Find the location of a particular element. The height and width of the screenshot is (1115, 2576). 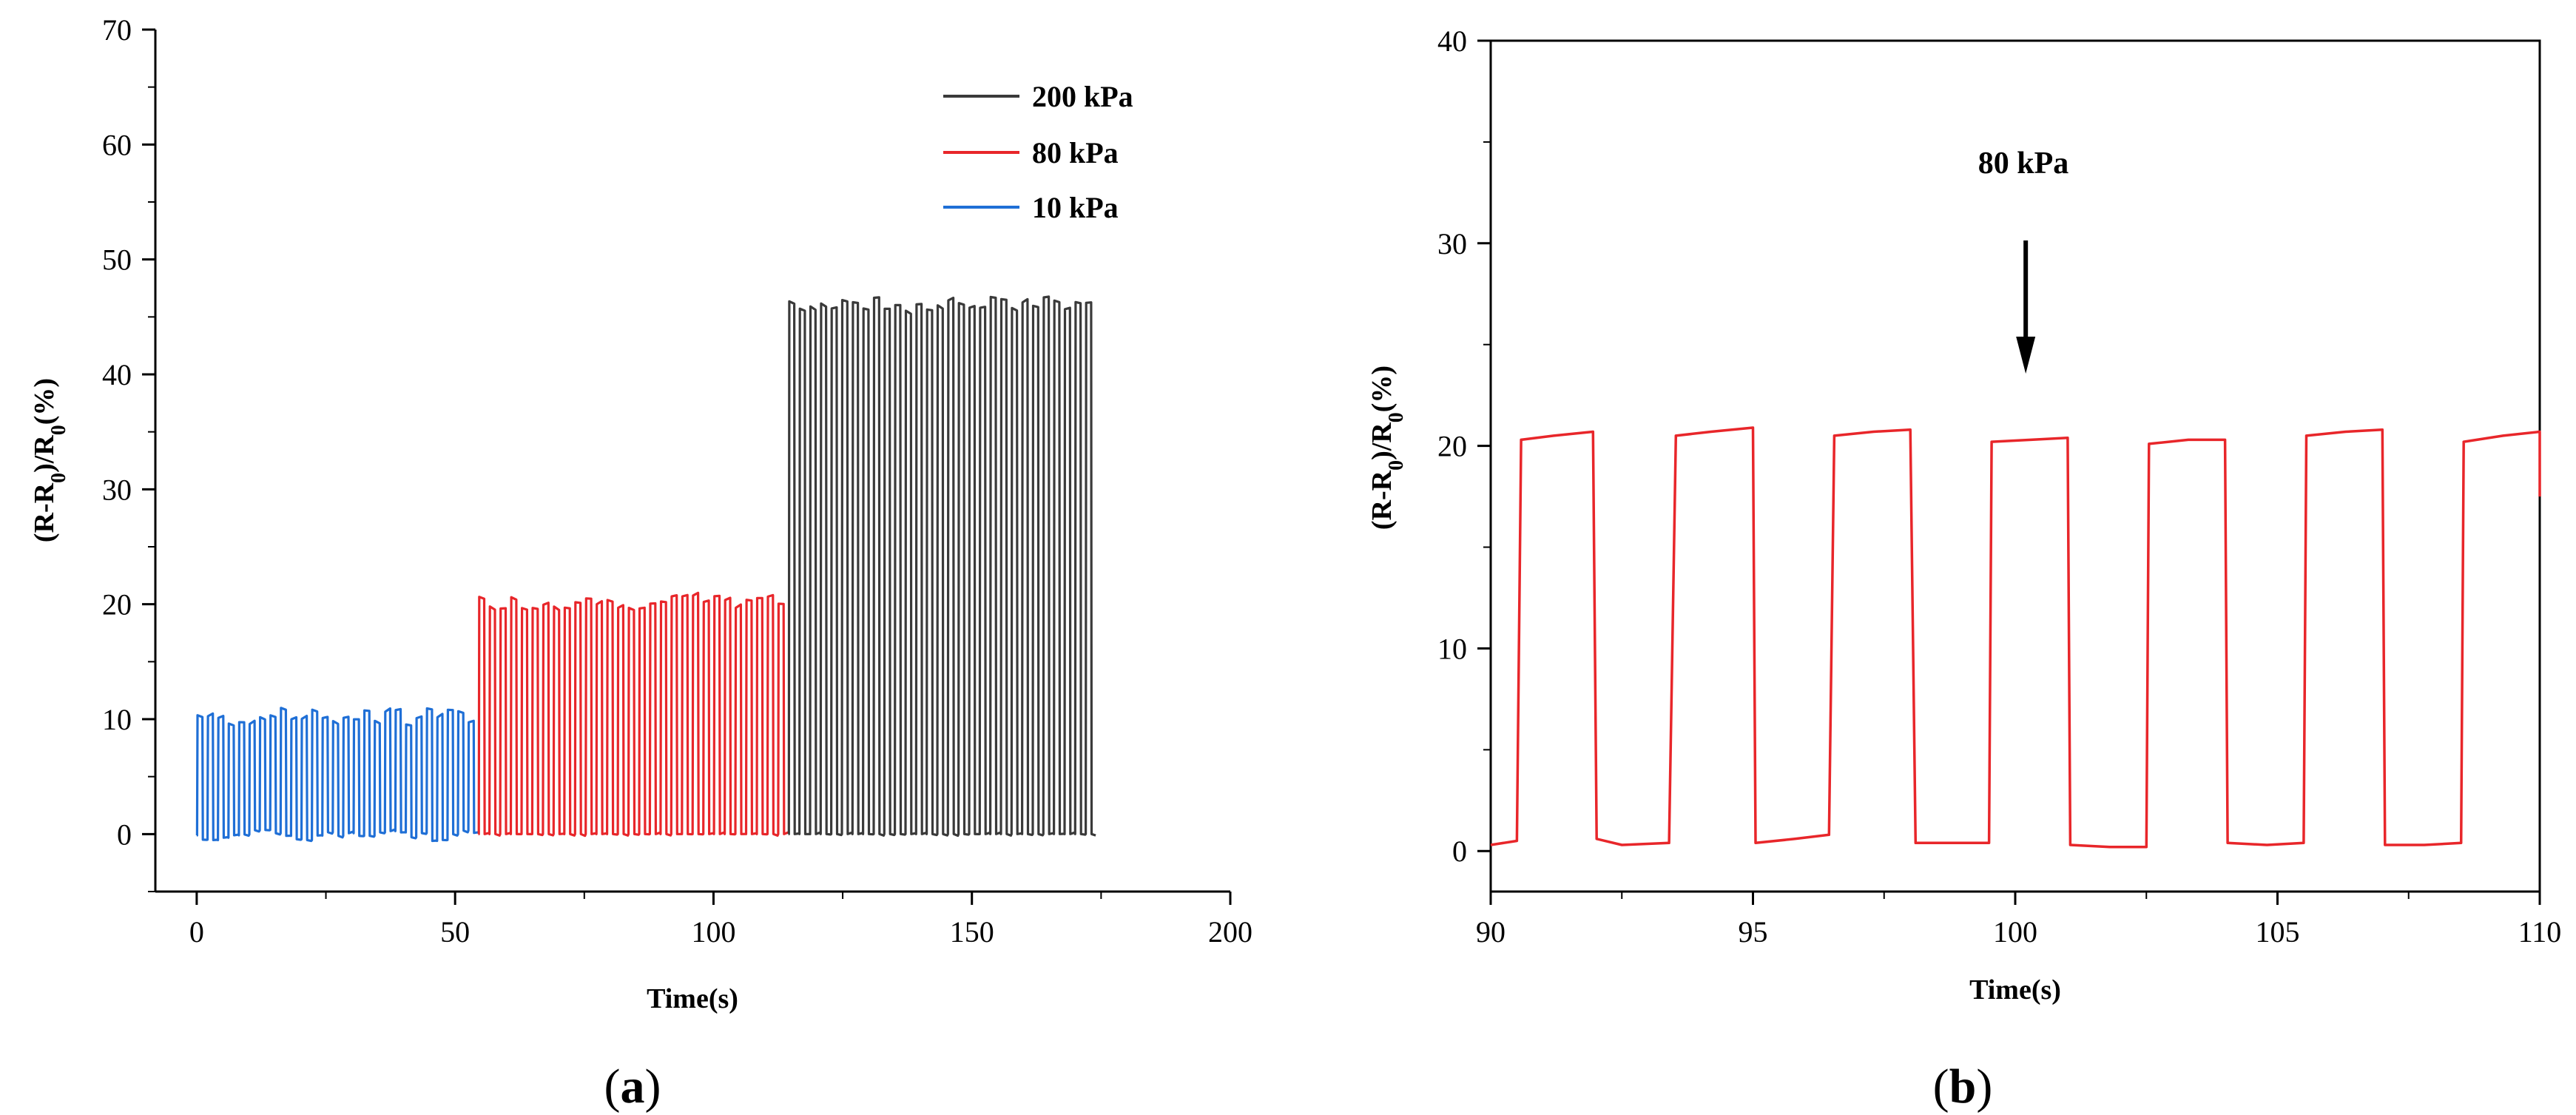

legend-label-200kpa: 200 kPa is located at coordinates (1082, 97).